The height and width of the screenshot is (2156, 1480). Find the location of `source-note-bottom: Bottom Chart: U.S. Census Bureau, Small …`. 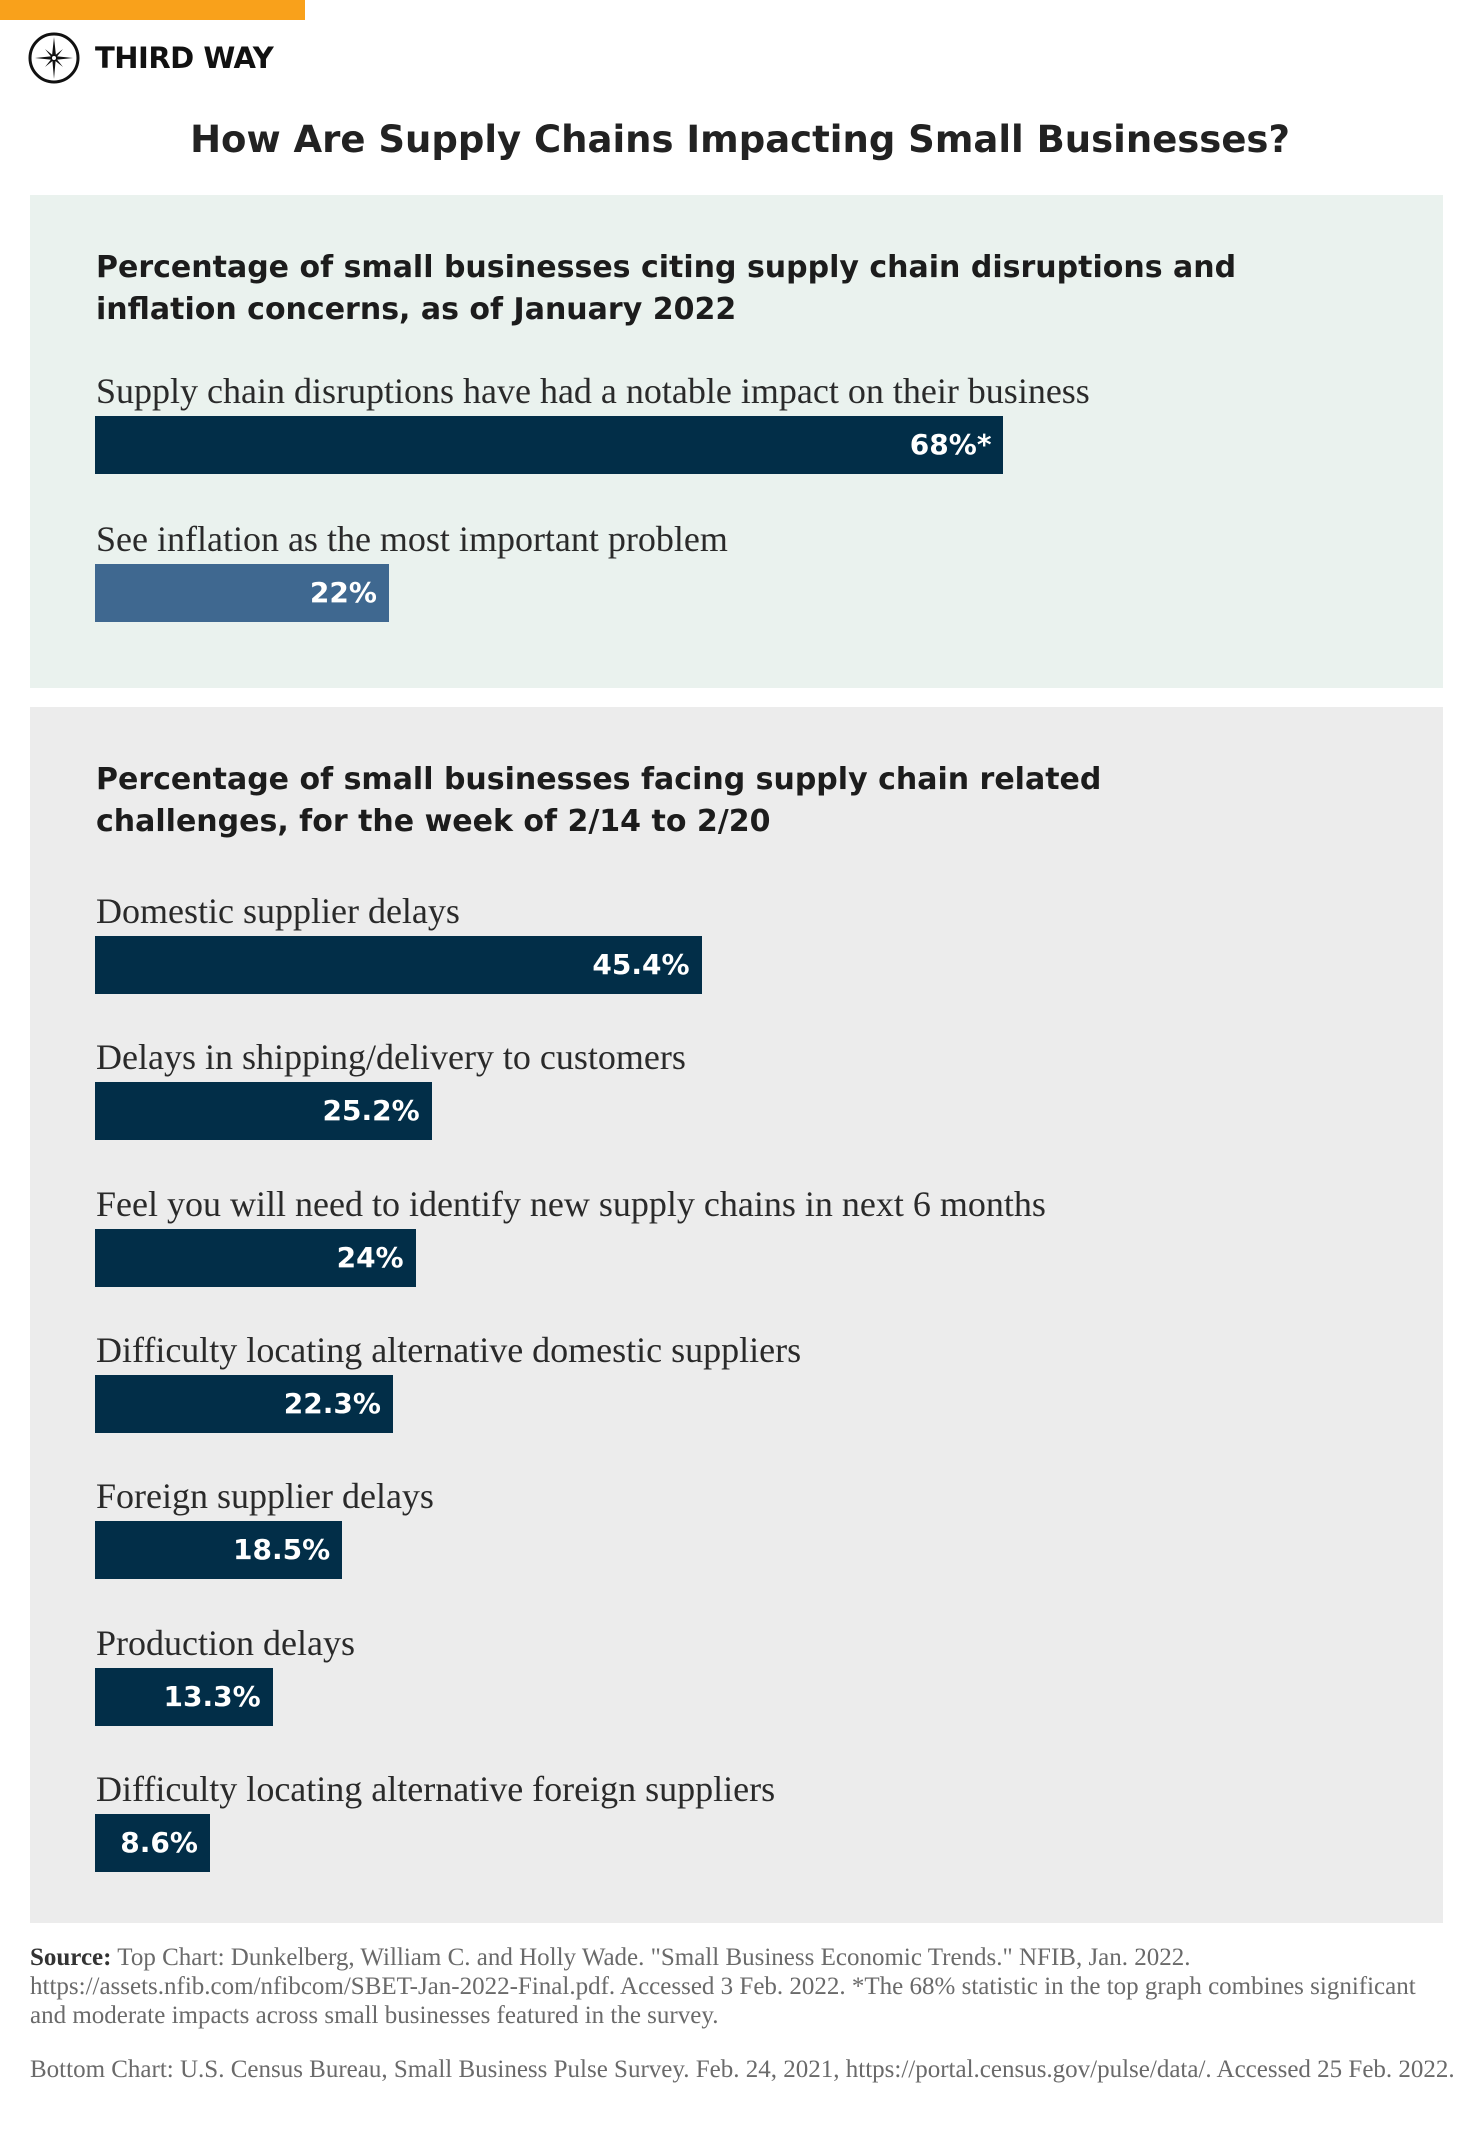

source-note-bottom: Bottom Chart: U.S. Census Bureau, Small … is located at coordinates (742, 2069).